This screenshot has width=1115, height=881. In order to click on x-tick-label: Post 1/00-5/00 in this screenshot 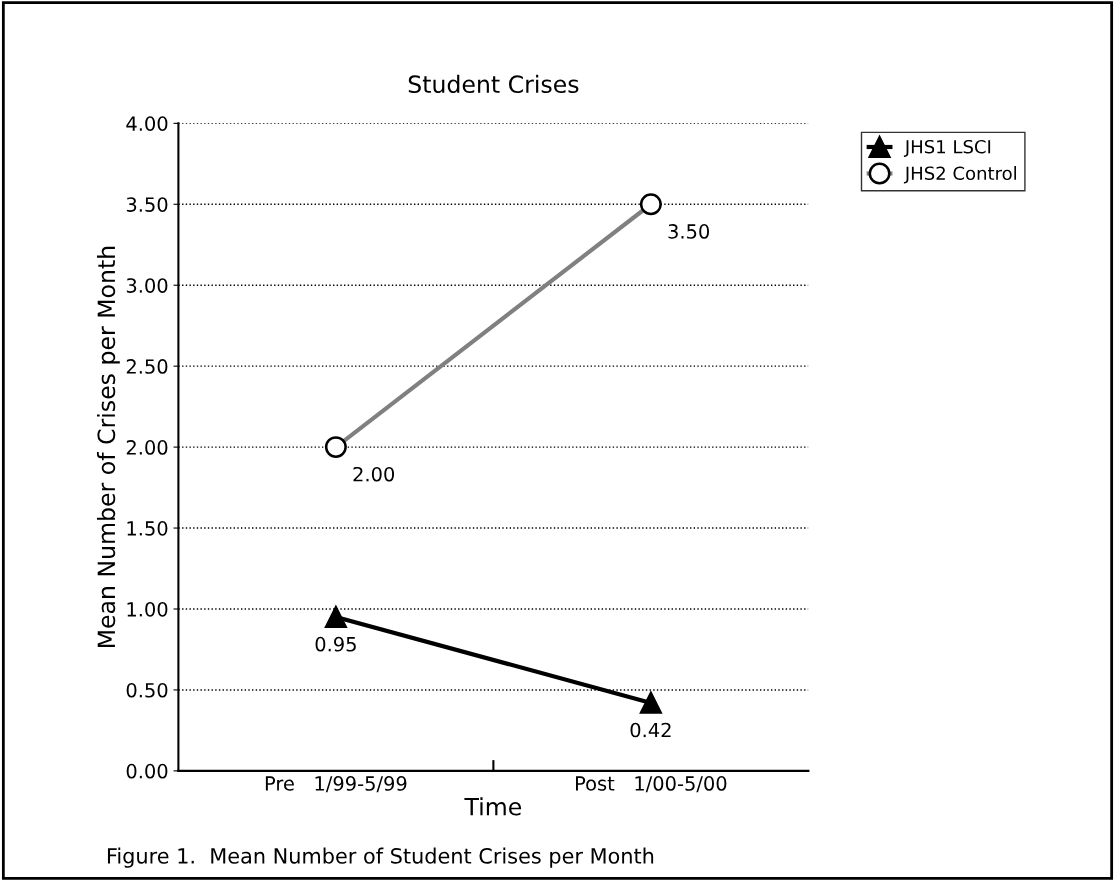, I will do `click(651, 784)`.